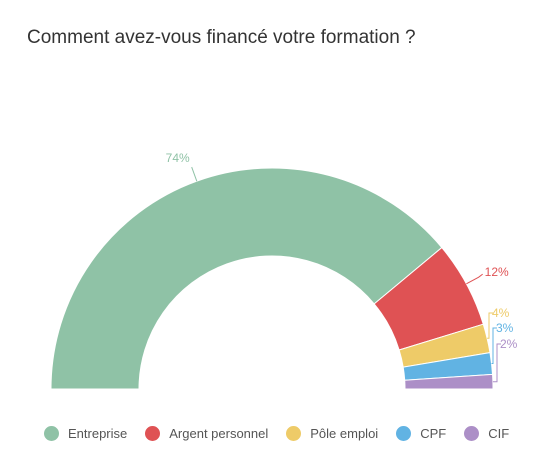 The image size is (546, 459). Describe the element at coordinates (344, 433) in the screenshot. I see `legend-label: Pôle emploi` at that location.